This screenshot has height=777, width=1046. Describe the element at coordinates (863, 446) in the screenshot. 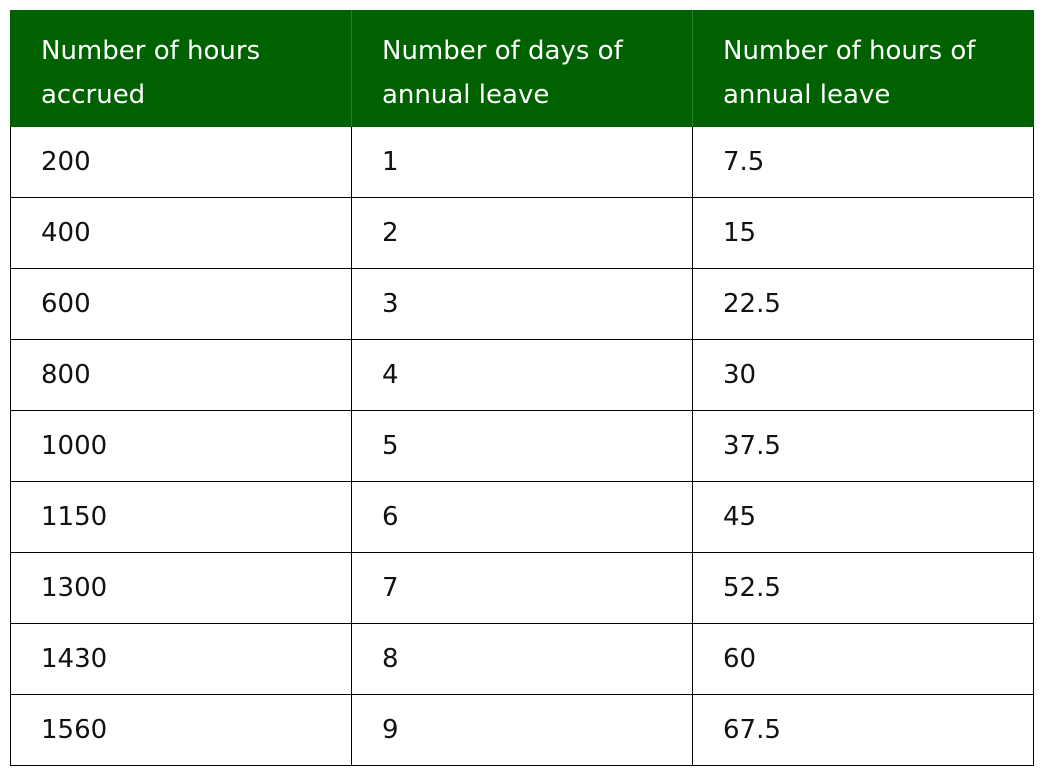

I see `cell-hours-annual-leave: 37.5` at that location.